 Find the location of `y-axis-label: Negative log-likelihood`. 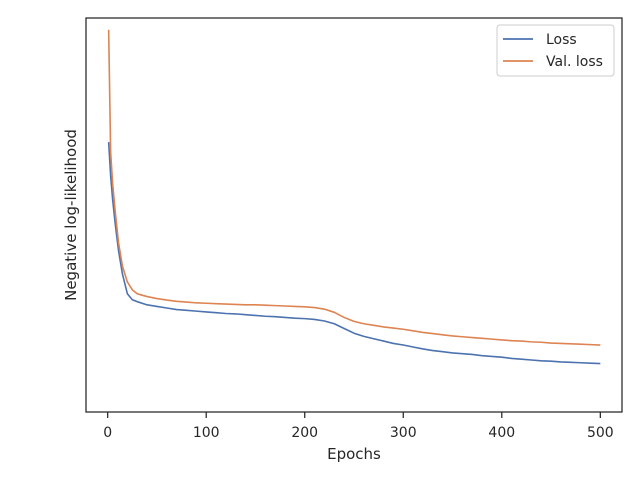

y-axis-label: Negative log-likelihood is located at coordinates (71, 215).